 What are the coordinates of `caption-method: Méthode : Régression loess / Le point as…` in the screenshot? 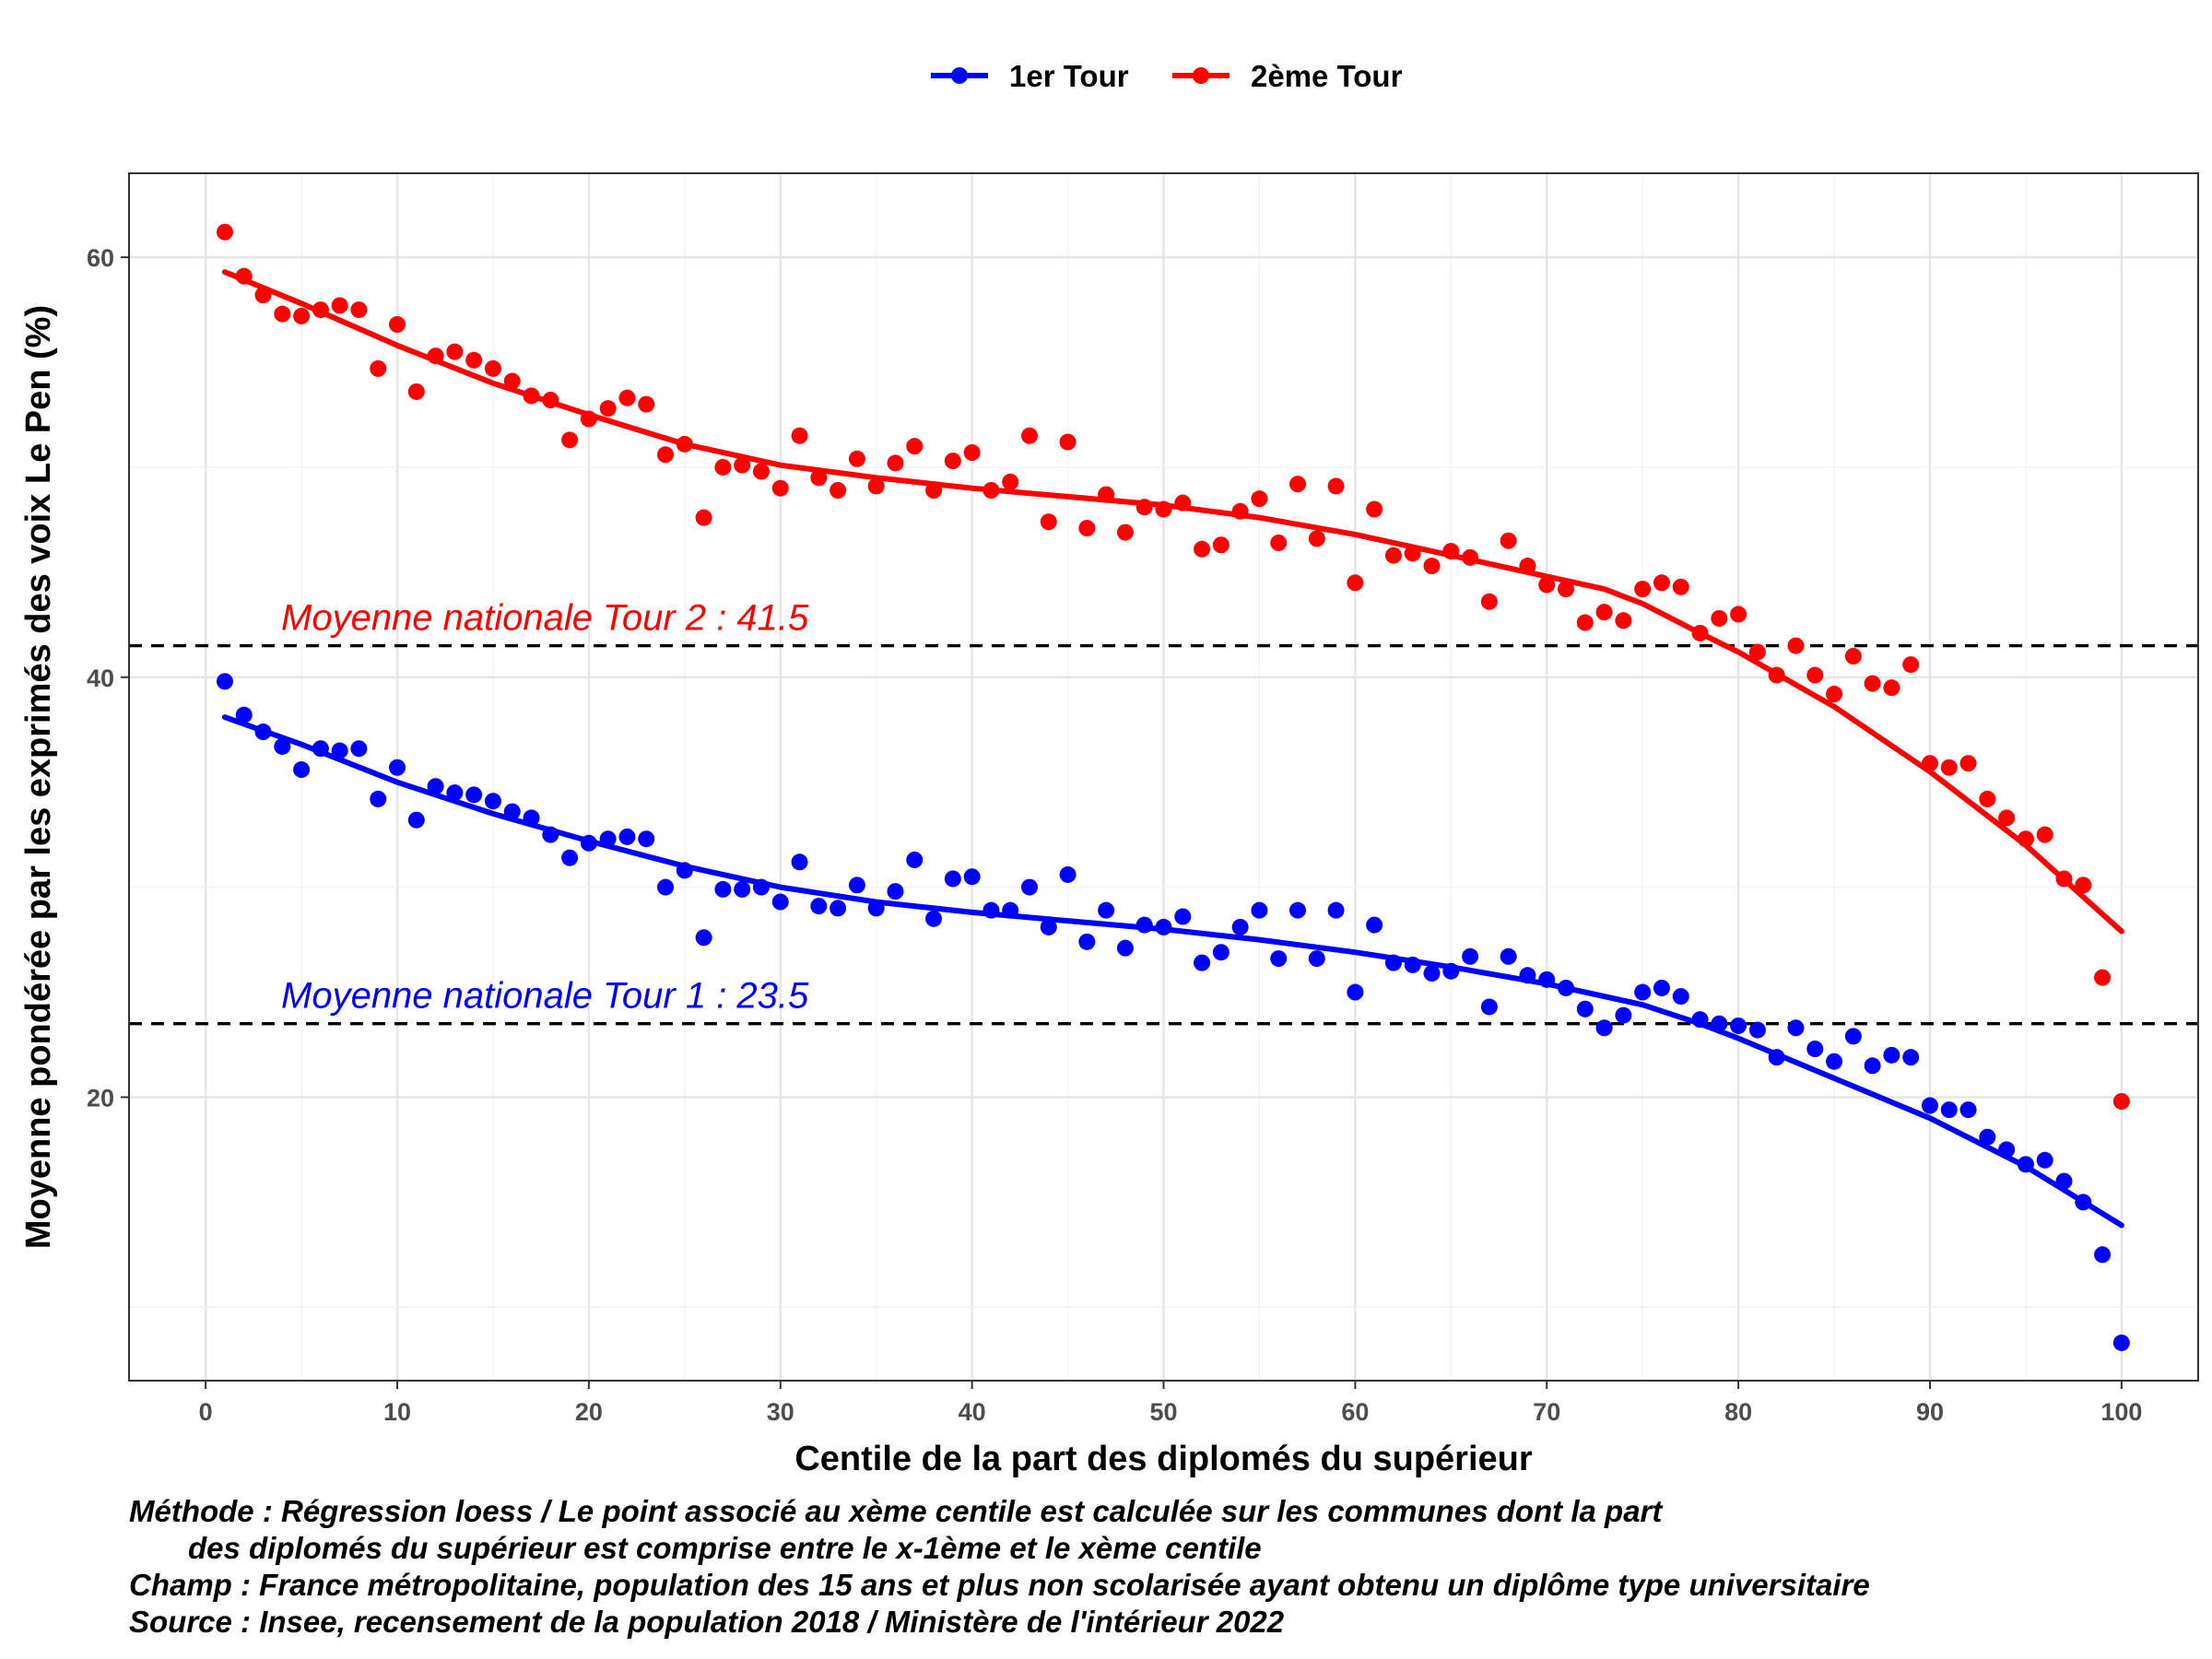 It's located at (896, 1511).